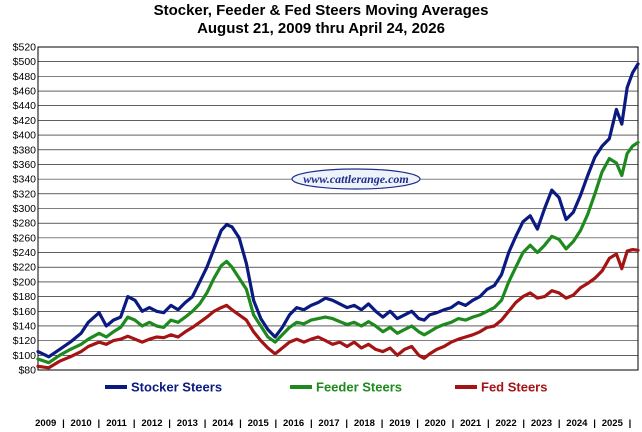 The image size is (642, 432). Describe the element at coordinates (259, 423) in the screenshot. I see `x-year-label: 2015` at that location.